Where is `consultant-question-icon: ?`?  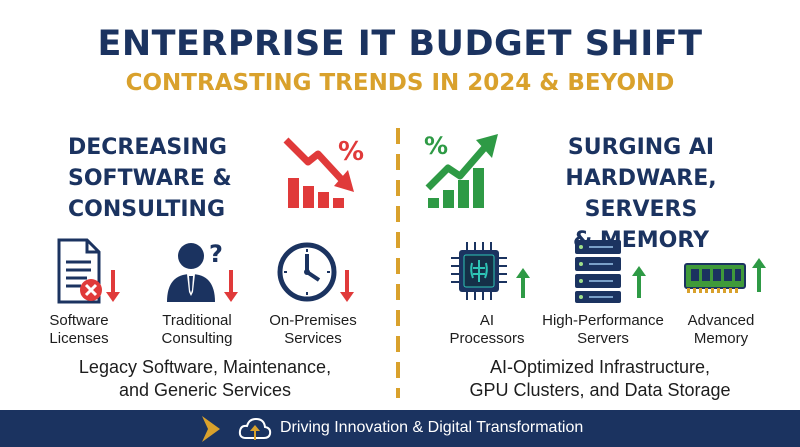
consultant-question-icon: ? is located at coordinates (202, 271).